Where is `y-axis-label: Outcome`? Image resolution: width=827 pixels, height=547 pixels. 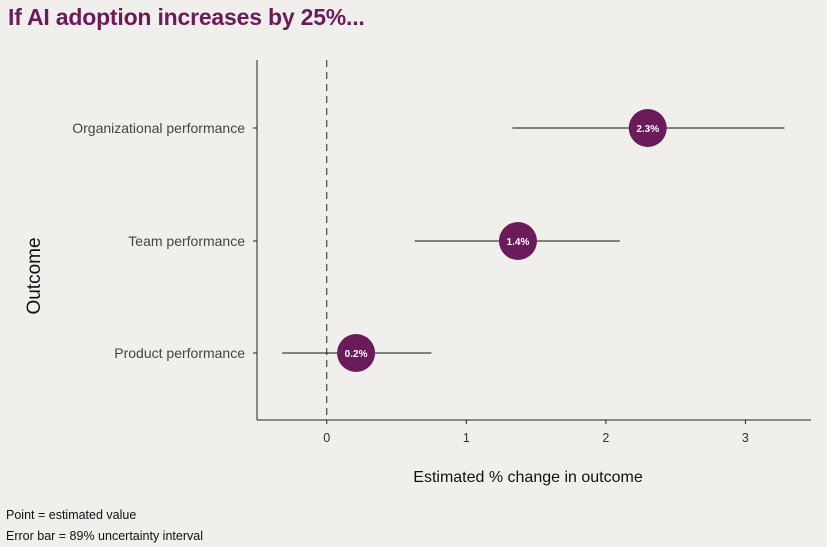 y-axis-label: Outcome is located at coordinates (34, 275).